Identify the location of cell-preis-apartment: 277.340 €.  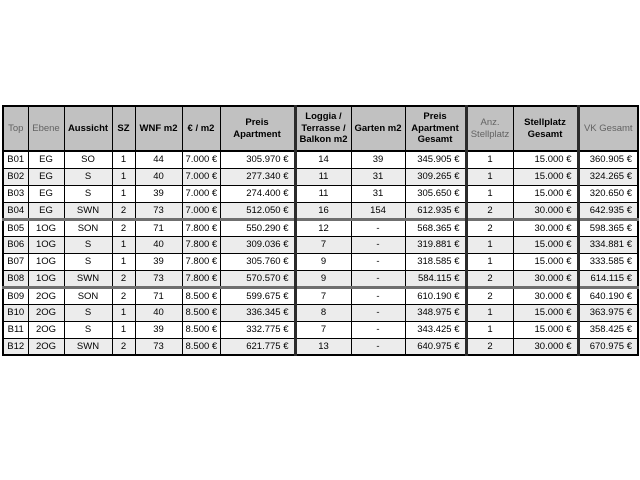
(258, 176).